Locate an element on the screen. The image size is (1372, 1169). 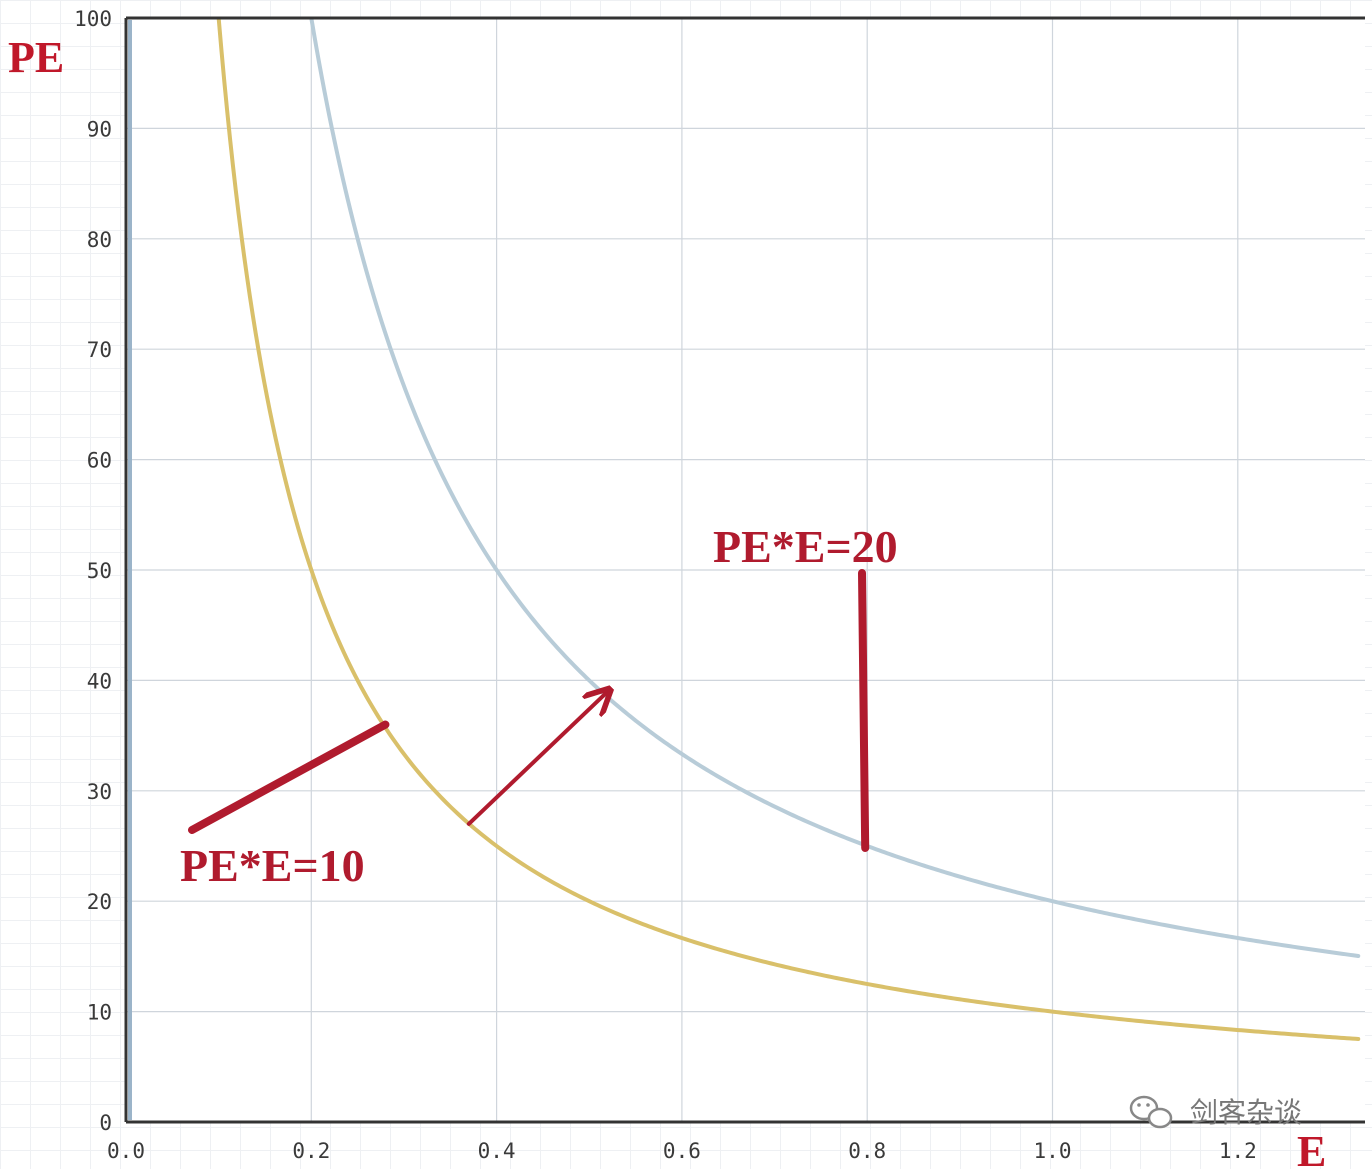
x-tick-label: 1.0 is located at coordinates (1053, 1151).